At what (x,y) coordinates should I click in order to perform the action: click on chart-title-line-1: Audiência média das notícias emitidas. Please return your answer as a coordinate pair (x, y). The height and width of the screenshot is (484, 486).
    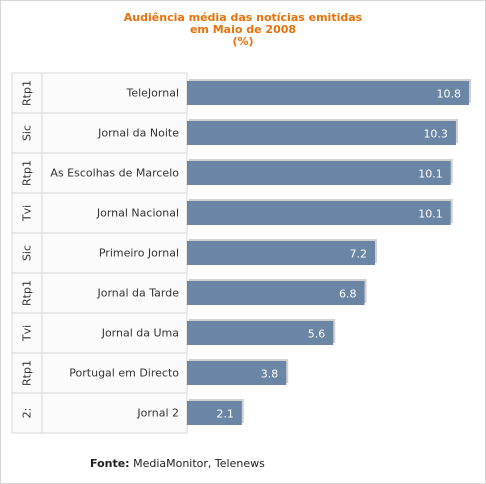
    Looking at the image, I should click on (243, 17).